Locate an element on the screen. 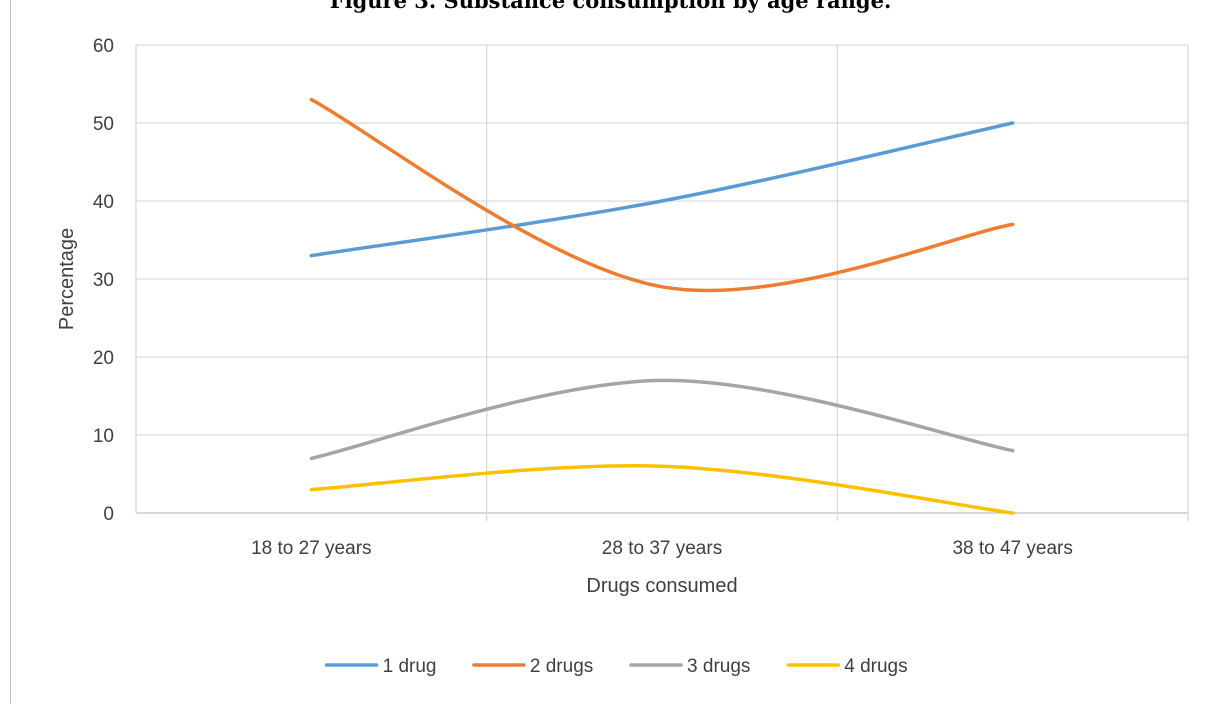  x-axis-label: Drugs consumed is located at coordinates (661, 586).